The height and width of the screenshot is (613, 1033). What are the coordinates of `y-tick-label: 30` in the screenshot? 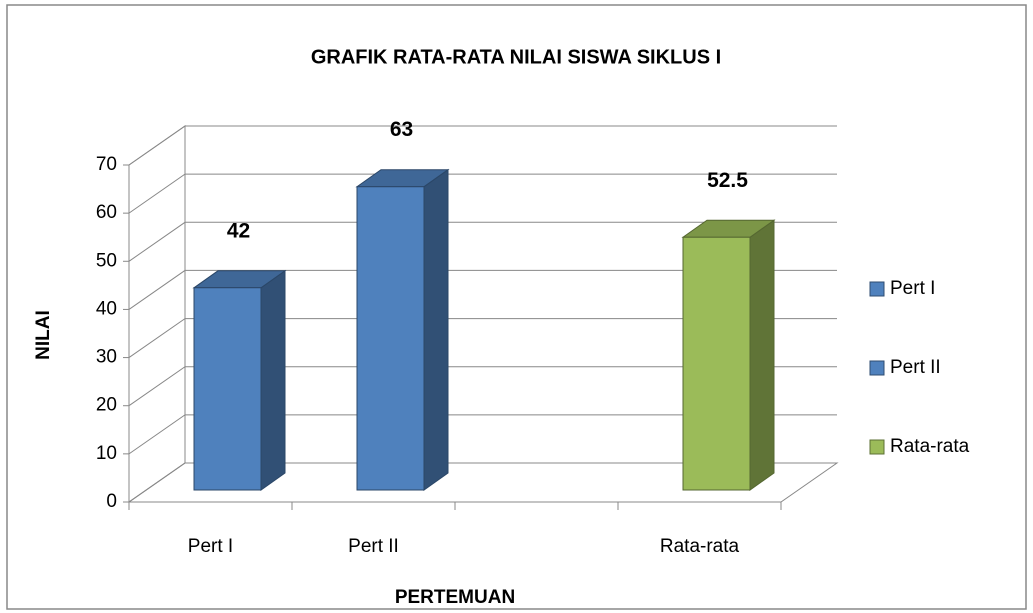 It's located at (106, 357).